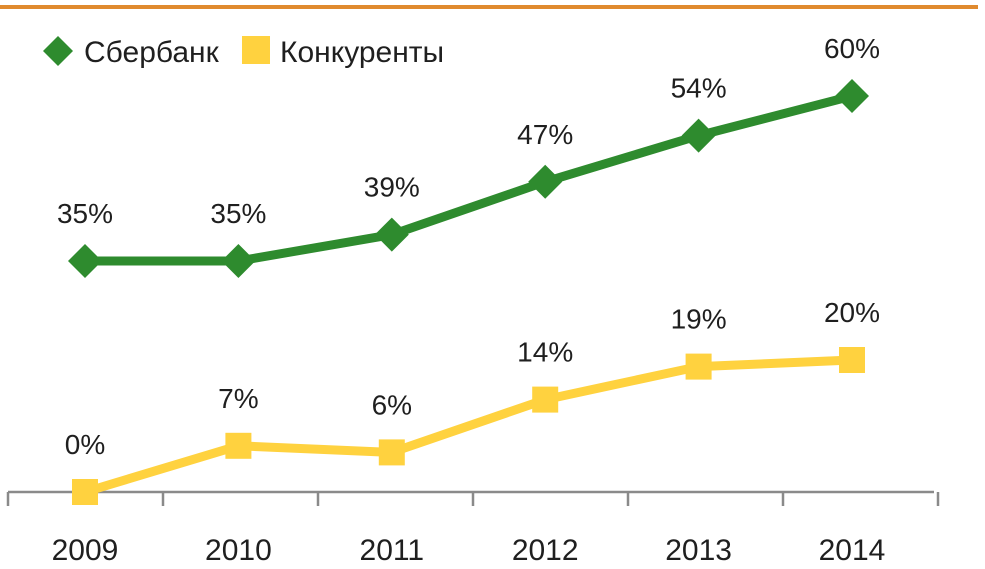 Image resolution: width=985 pixels, height=569 pixels. Describe the element at coordinates (699, 319) in the screenshot. I see `data-label: 19%` at that location.